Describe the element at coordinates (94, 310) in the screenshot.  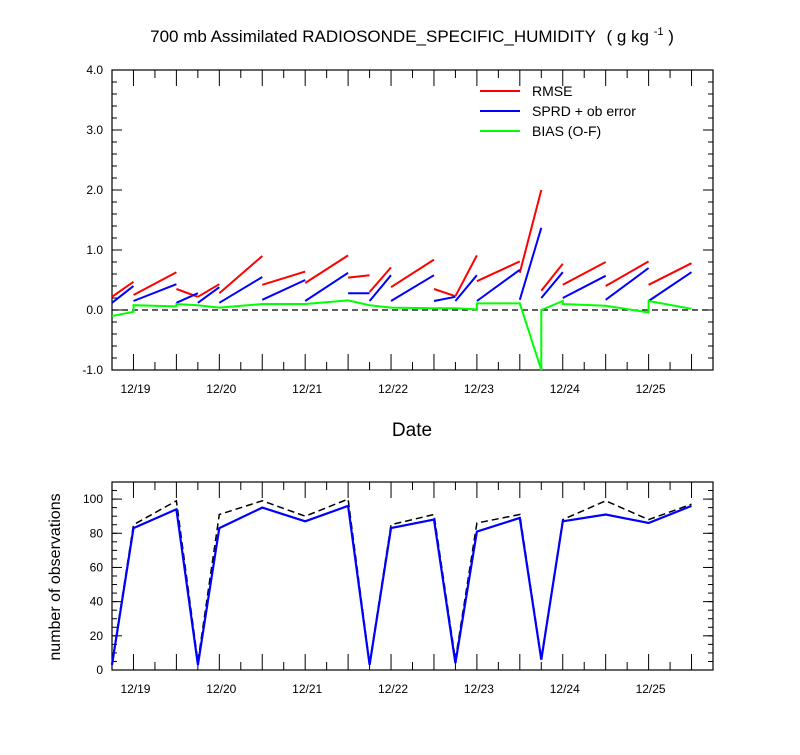
I see `top-y-tick-label: 0.0` at that location.